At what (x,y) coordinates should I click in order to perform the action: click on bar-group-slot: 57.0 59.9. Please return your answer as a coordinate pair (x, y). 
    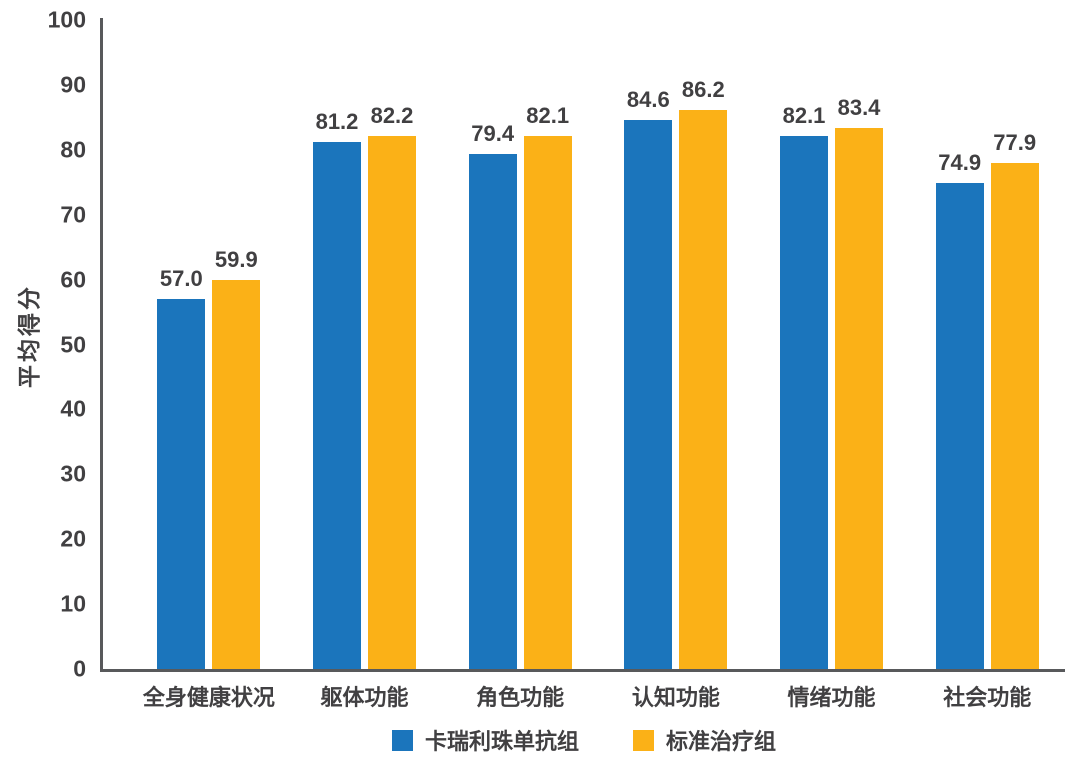
    Looking at the image, I should click on (209, 344).